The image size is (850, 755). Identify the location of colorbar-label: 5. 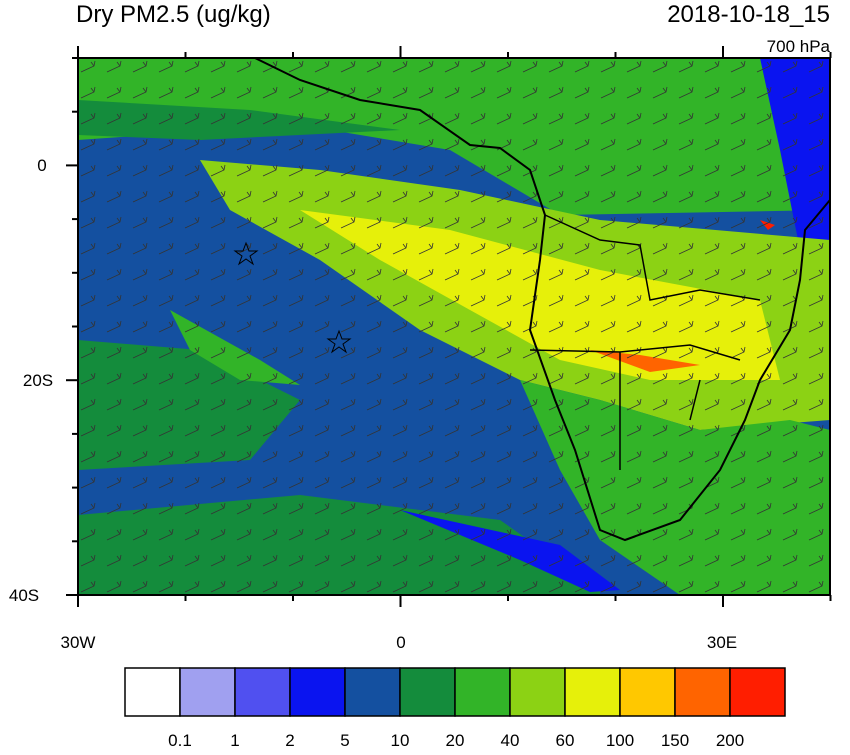
(344, 740).